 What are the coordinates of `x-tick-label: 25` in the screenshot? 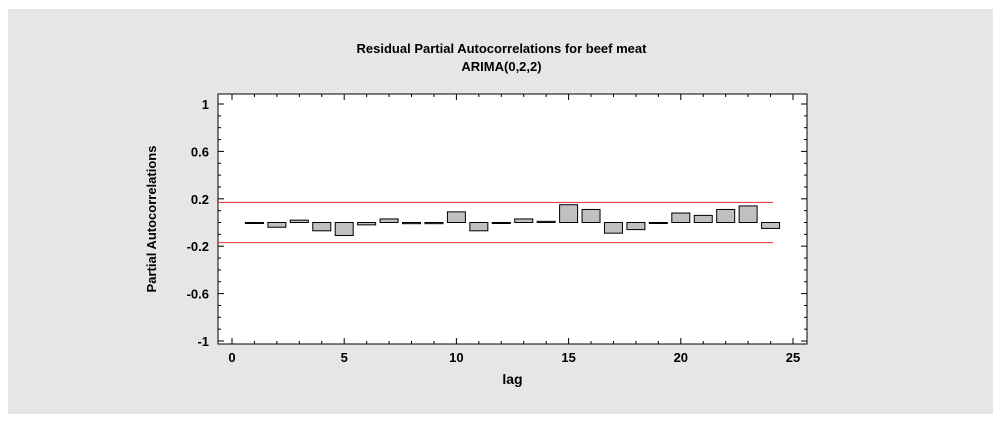 It's located at (793, 357).